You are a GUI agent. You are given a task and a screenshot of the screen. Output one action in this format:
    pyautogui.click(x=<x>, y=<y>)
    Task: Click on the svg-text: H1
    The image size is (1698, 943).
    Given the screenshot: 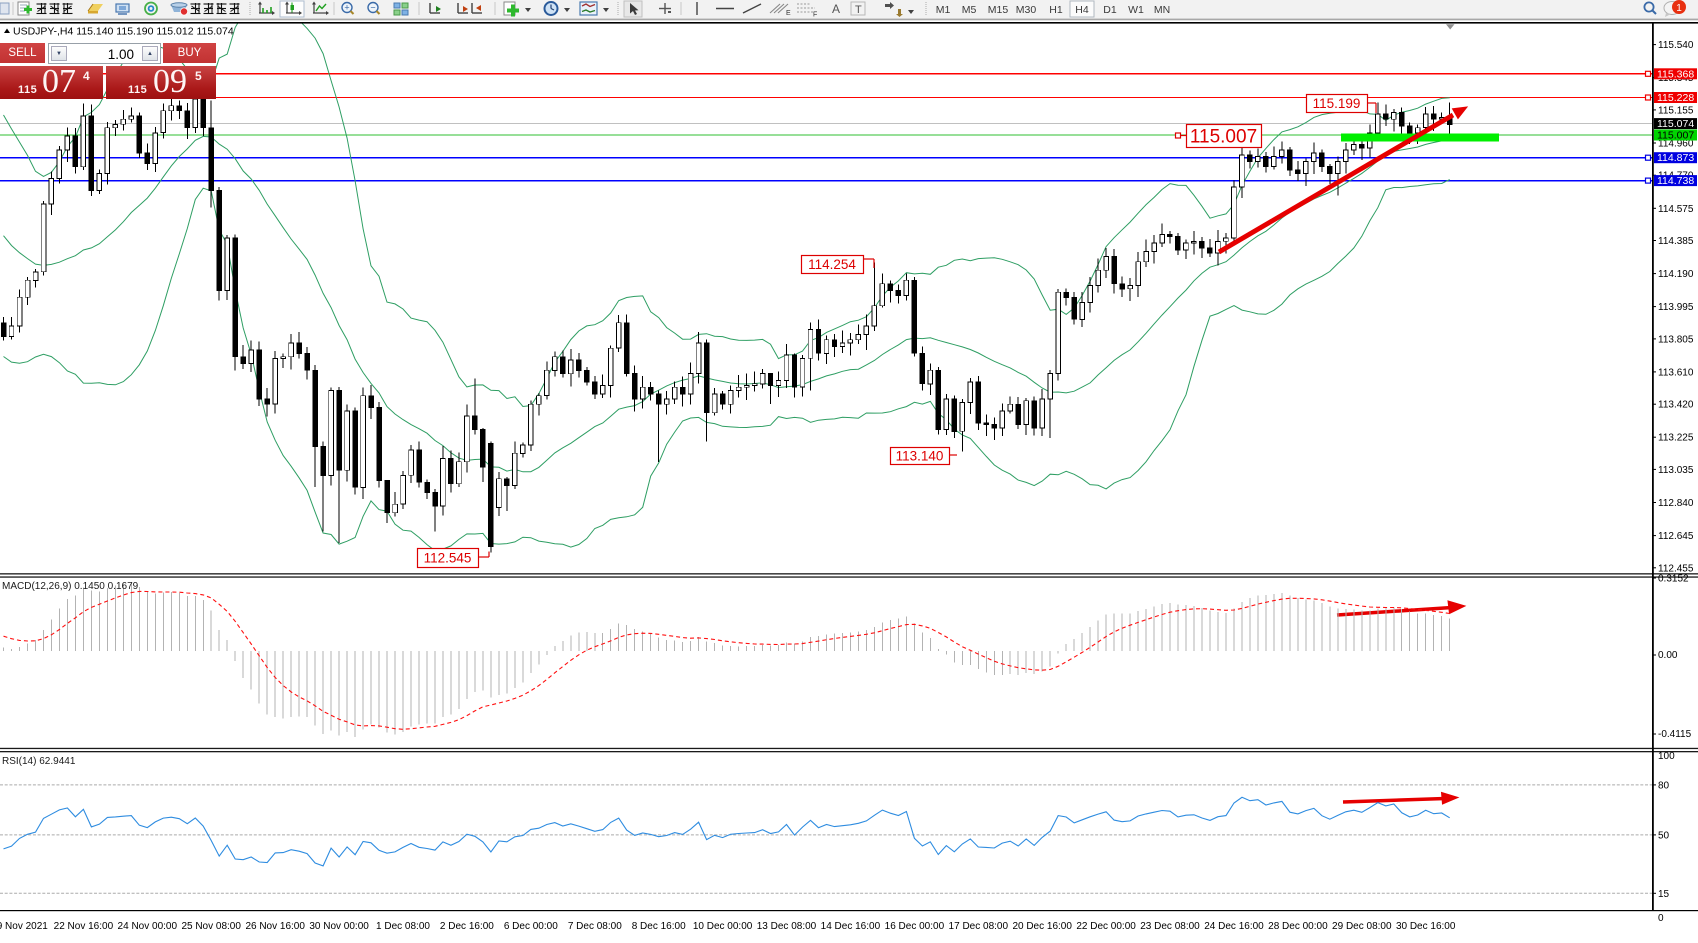 What is the action you would take?
    pyautogui.click(x=1056, y=10)
    